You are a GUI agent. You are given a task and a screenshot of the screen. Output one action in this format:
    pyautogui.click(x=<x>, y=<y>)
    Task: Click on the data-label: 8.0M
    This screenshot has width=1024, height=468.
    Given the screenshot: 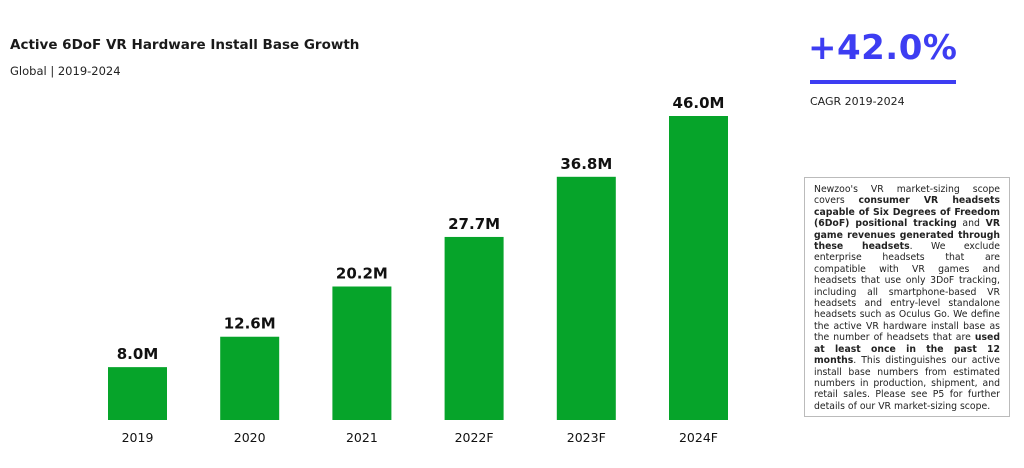 What is the action you would take?
    pyautogui.click(x=138, y=354)
    